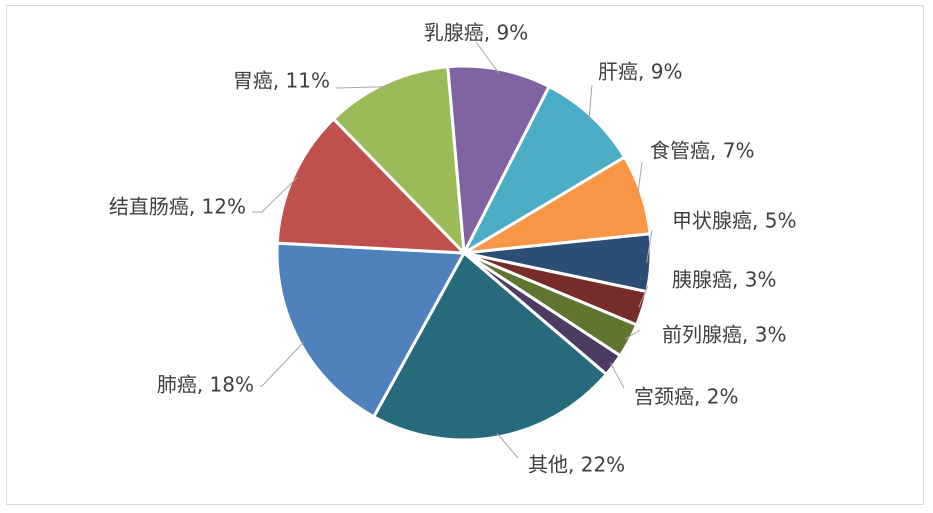 The image size is (933, 513). What do you see at coordinates (724, 335) in the screenshot?
I see `slice-label-6: 前列腺癌, 3%` at bounding box center [724, 335].